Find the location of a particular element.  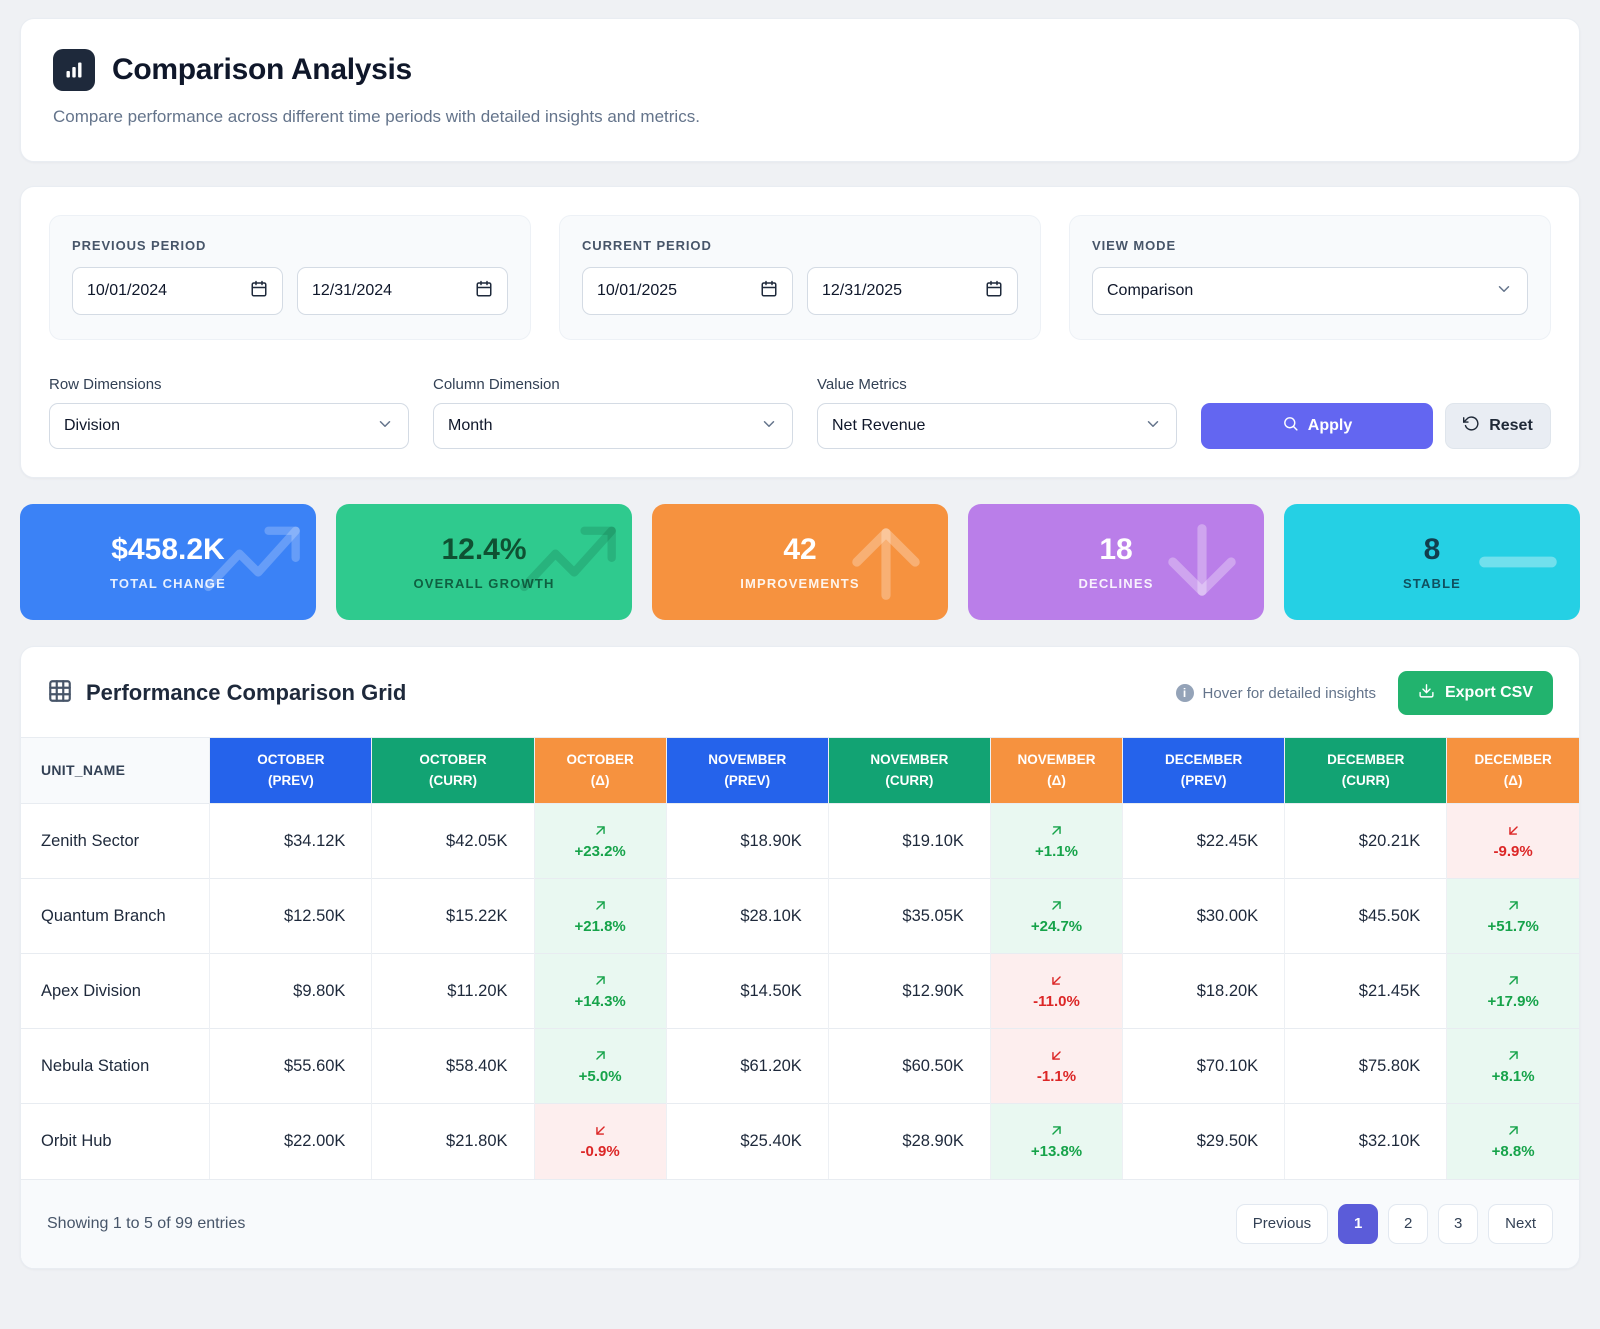

page-button-2: 2 is located at coordinates (1408, 1223).